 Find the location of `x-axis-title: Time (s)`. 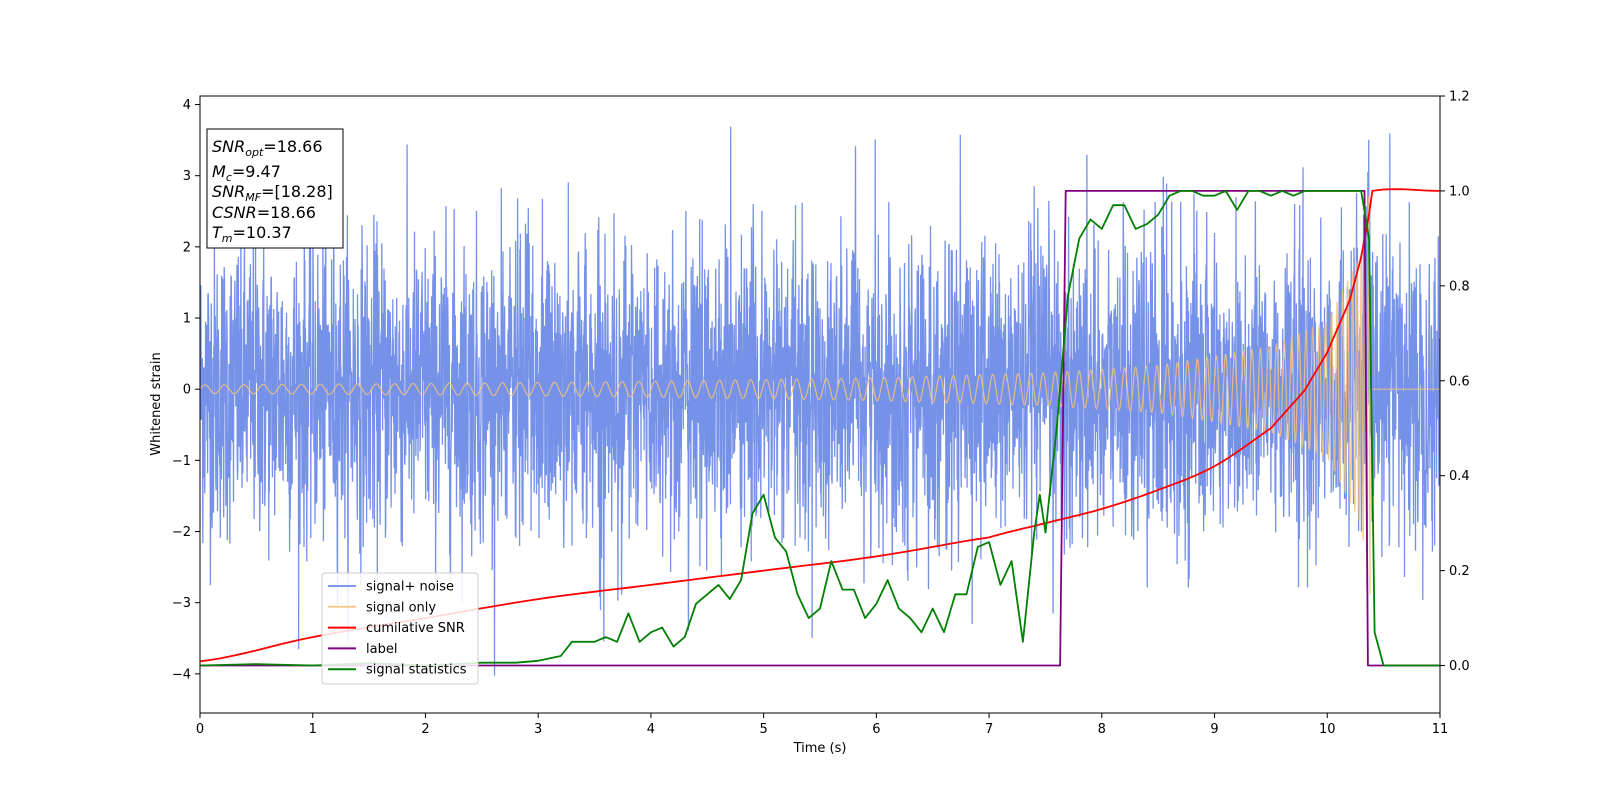

x-axis-title: Time (s) is located at coordinates (820, 748).